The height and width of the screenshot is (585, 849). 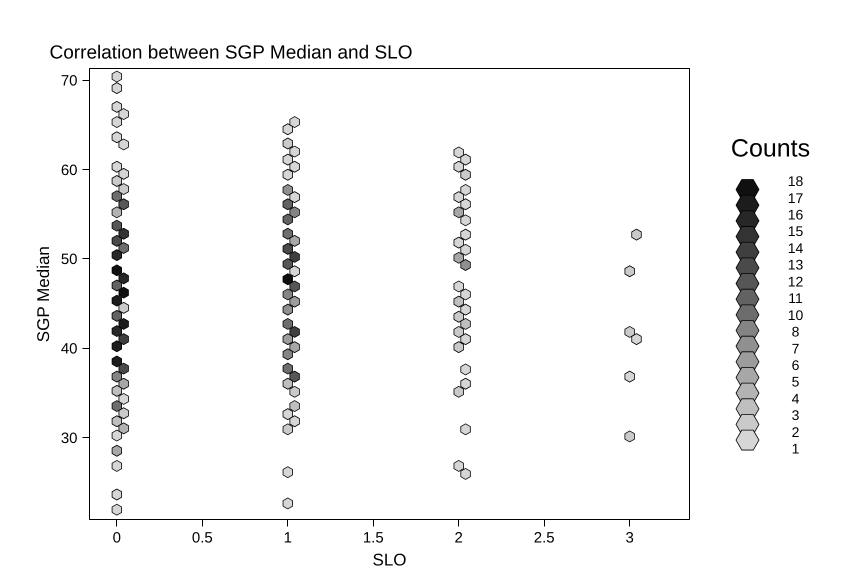 I want to click on color-bar-label: 1, so click(x=796, y=448).